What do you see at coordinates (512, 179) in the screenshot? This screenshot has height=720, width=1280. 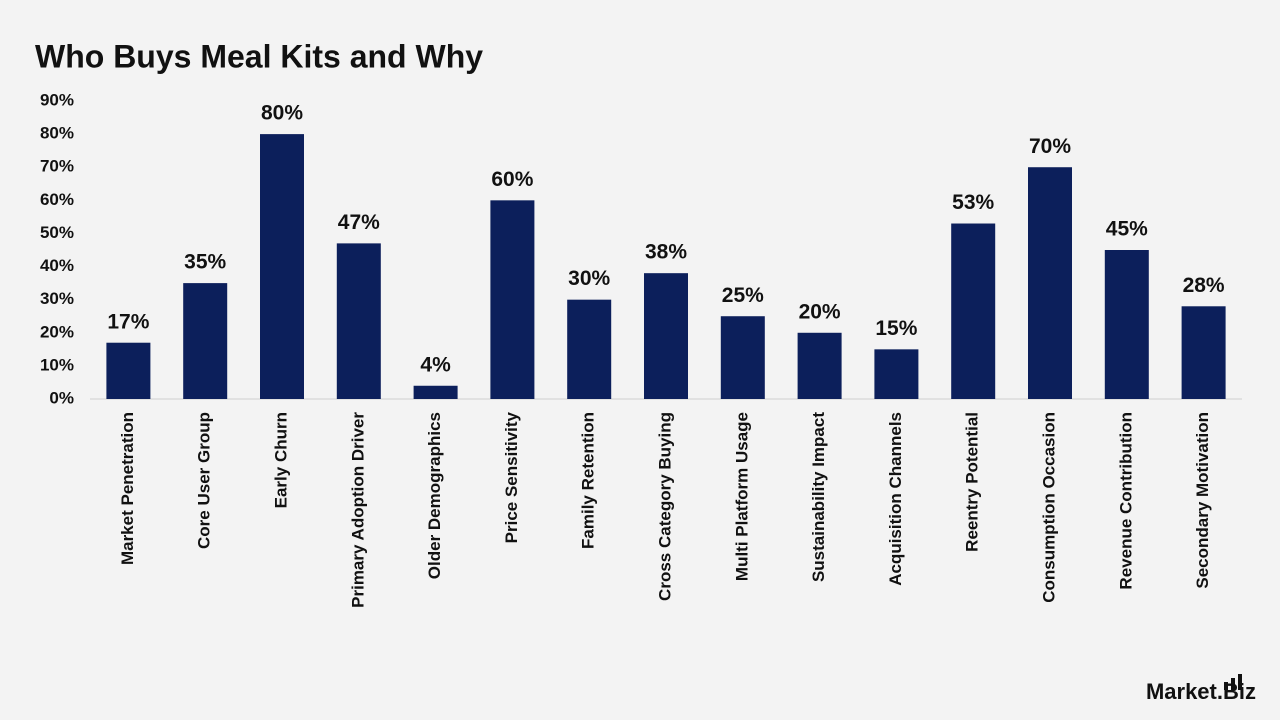 I see `value-label: 60%` at bounding box center [512, 179].